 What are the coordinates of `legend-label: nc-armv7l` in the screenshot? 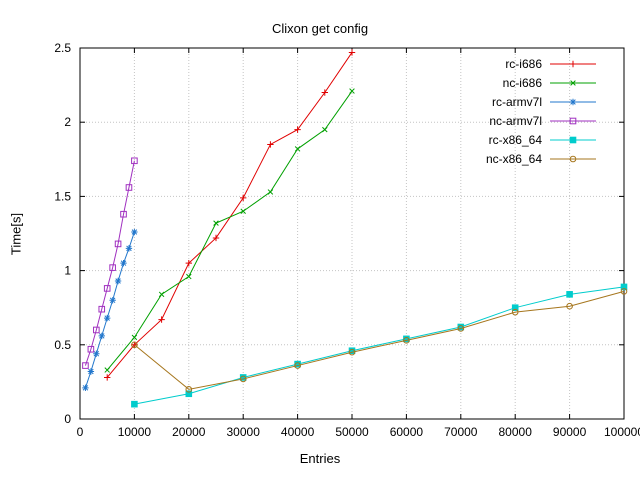 It's located at (515, 121).